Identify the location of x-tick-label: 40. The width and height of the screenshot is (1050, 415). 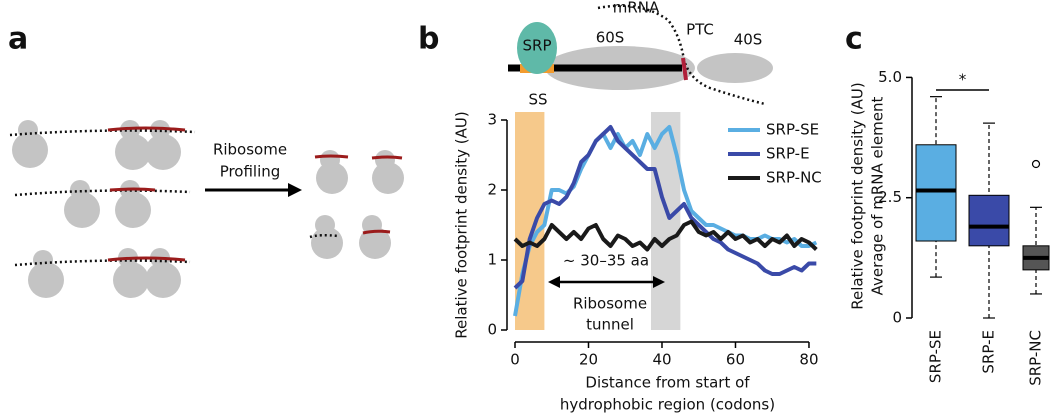
(661, 360).